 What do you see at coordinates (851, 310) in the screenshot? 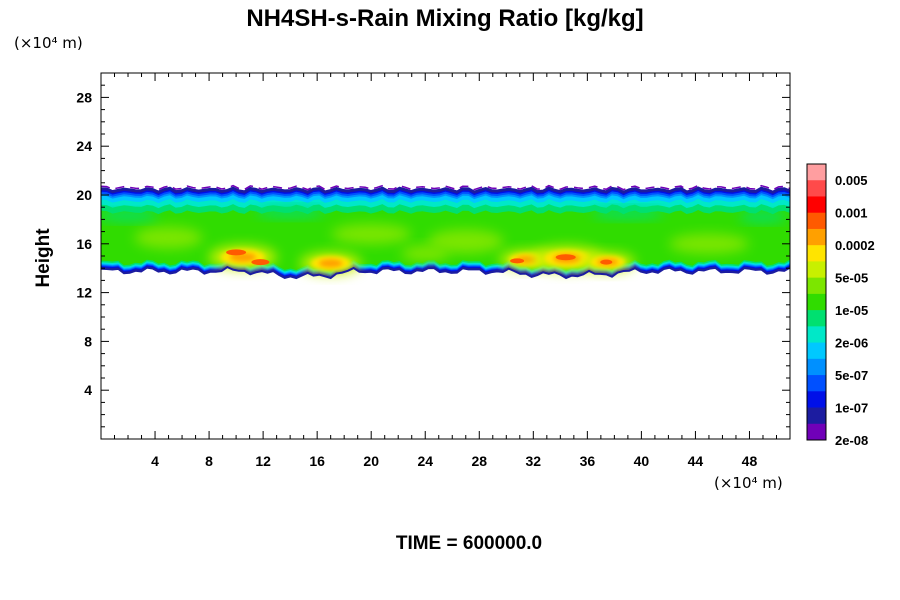
I see `colorbar-label: 1e-05` at bounding box center [851, 310].